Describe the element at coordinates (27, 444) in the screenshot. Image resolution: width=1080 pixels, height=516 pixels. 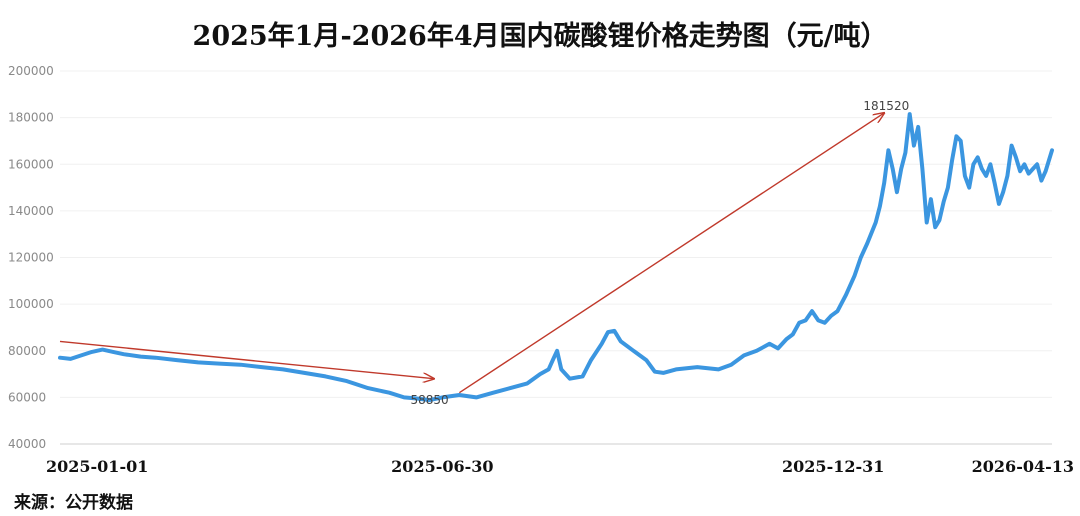
I see `y-tick-40000: 40000` at that location.